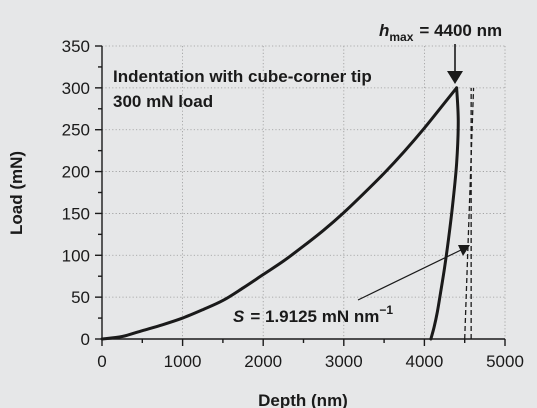  I want to click on hmax-value: = 4400 nm, so click(460, 30).